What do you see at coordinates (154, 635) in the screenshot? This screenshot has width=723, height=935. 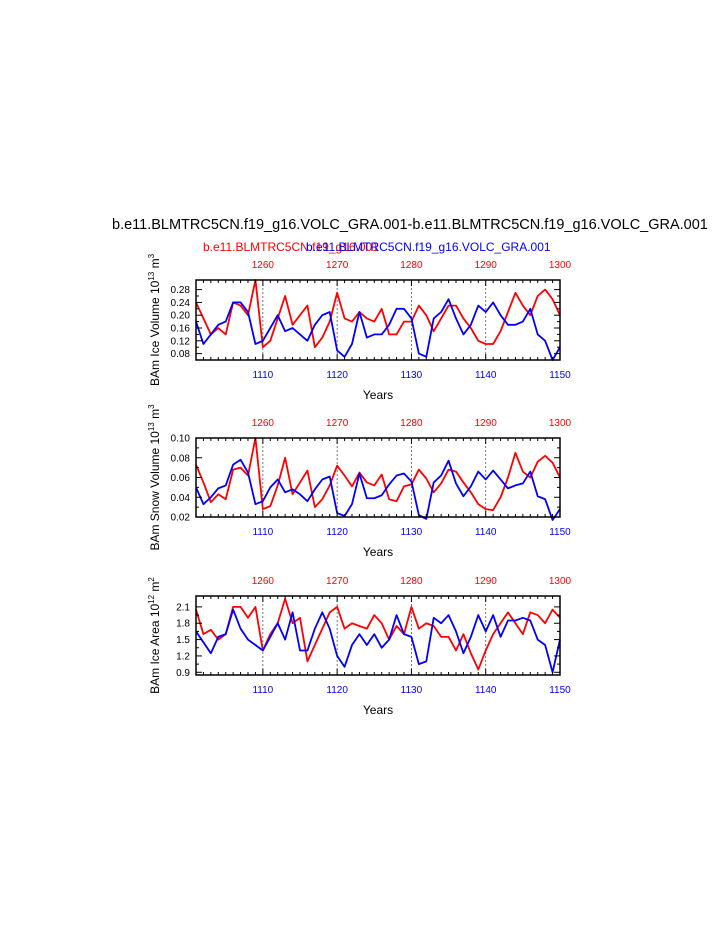 I see `y-axis-label: BAm Ice Area 1012 m2` at bounding box center [154, 635].